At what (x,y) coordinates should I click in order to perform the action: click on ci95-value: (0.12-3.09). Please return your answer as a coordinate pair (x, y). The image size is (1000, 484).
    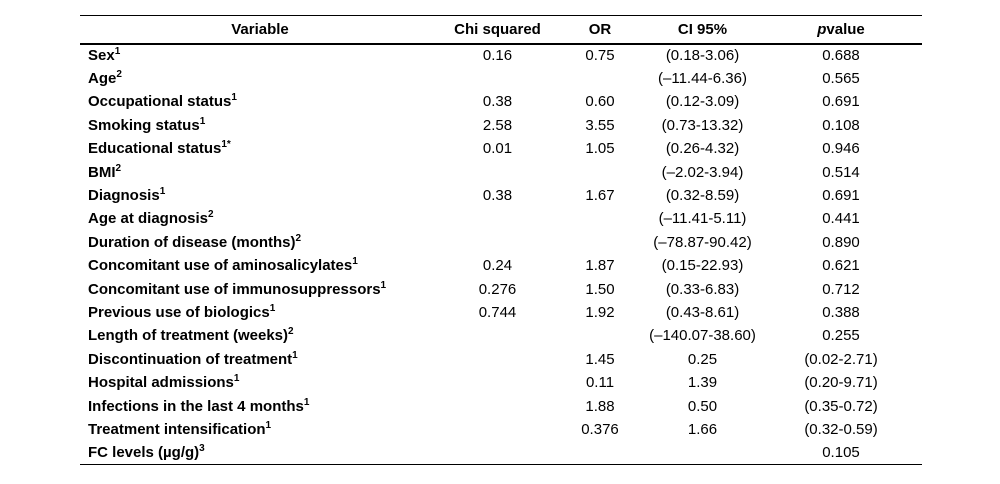
    Looking at the image, I should click on (702, 102).